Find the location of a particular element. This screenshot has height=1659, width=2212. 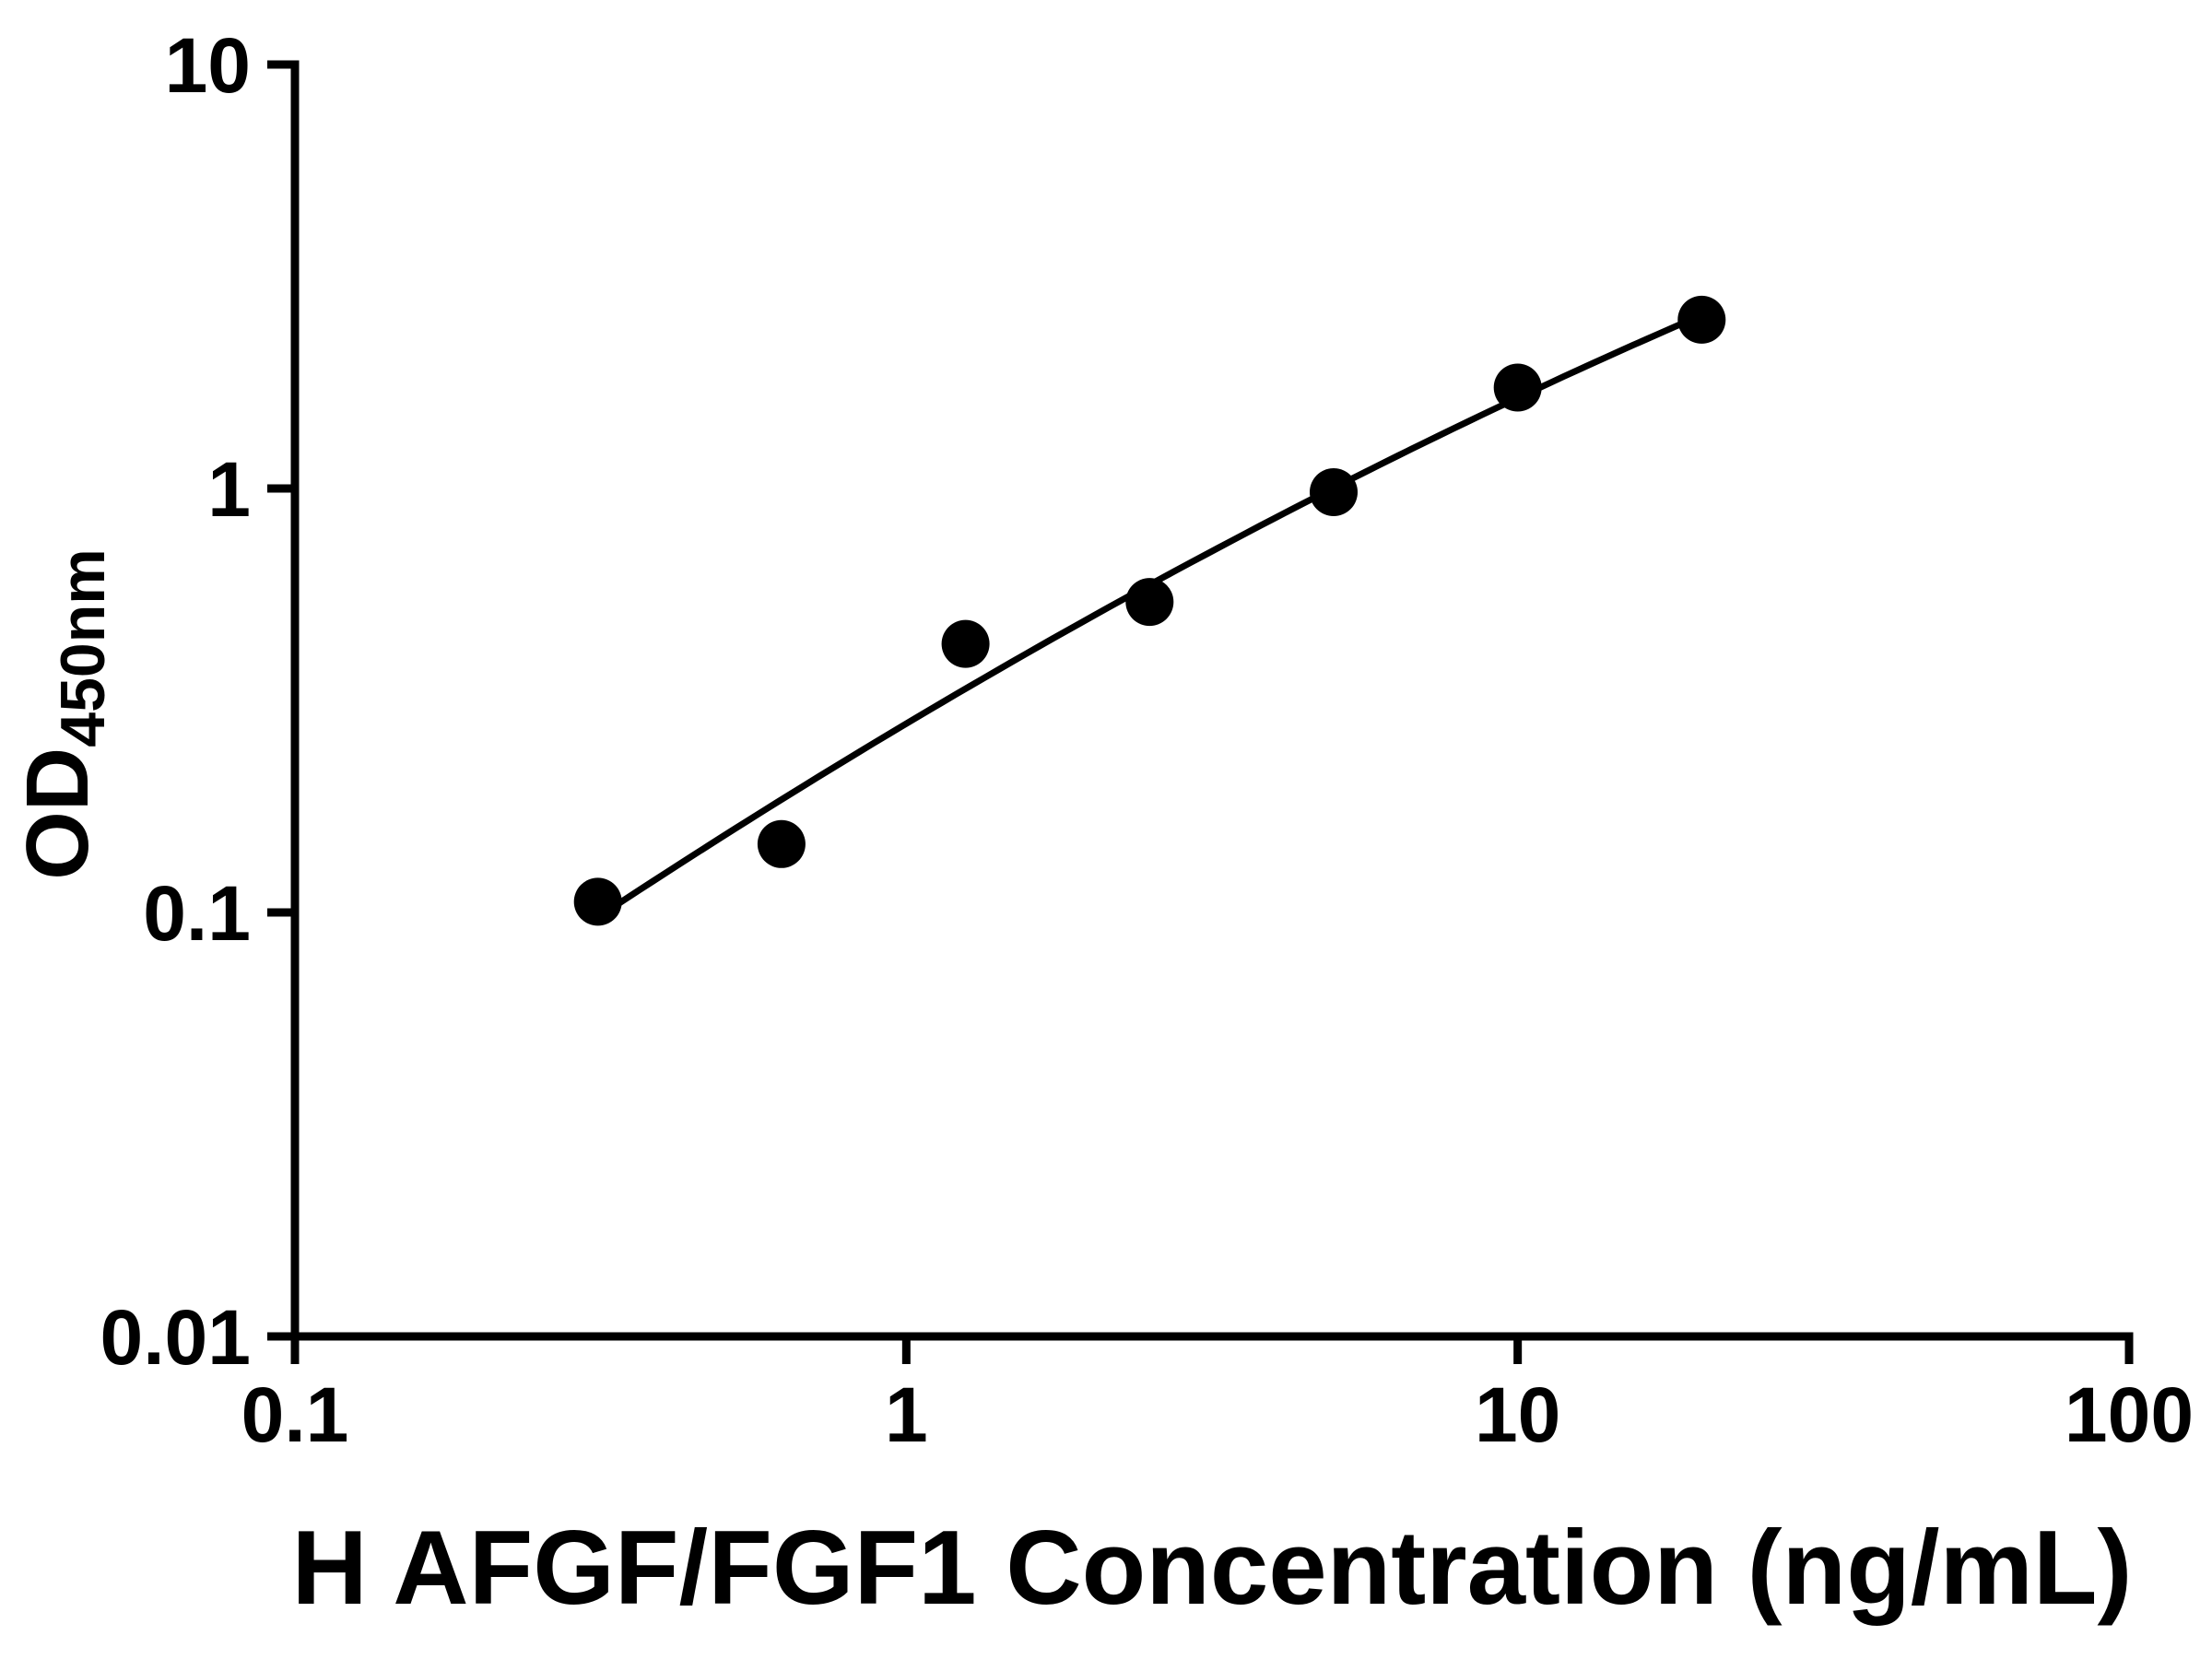

y-axis-title: OD450nm is located at coordinates (63, 713).